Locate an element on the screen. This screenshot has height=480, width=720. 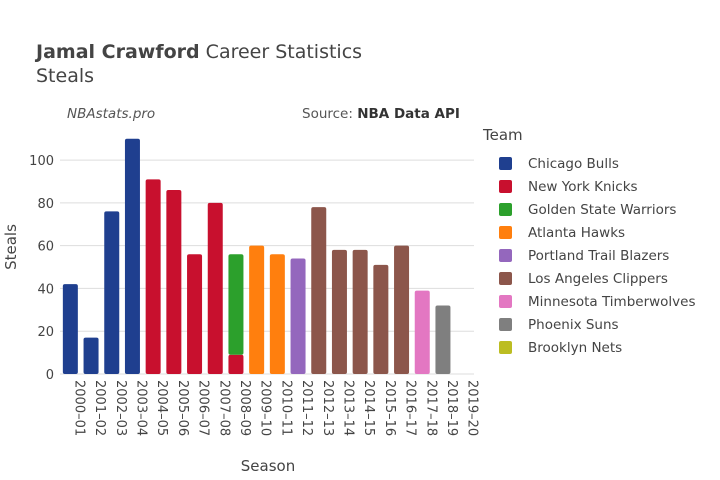
x-tick-label: 2003–04 is located at coordinates (140, 408).